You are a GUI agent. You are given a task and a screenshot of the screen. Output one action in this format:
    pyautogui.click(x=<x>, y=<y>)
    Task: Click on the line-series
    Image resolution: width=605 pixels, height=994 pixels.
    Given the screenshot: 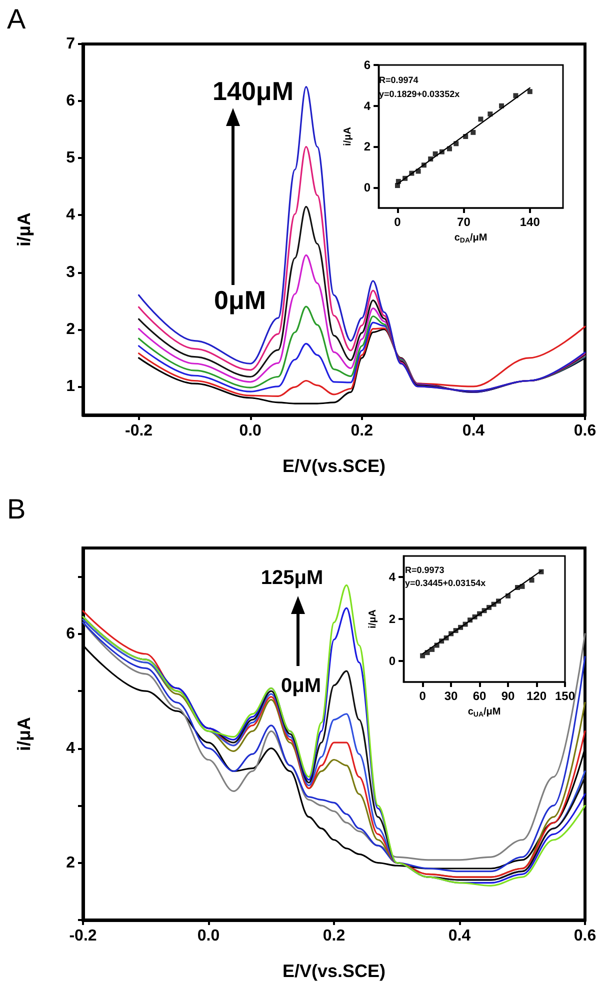 What is the action you would take?
    pyautogui.click(x=362, y=299)
    